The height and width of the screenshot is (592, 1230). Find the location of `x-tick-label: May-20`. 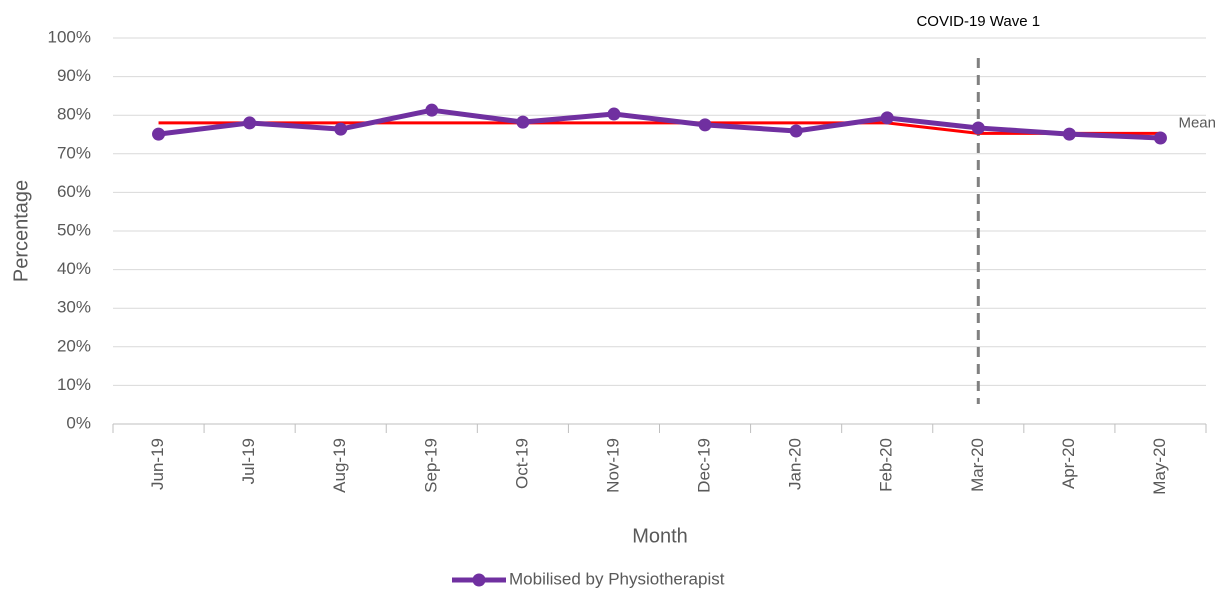

x-tick-label: May-20 is located at coordinates (1159, 466).